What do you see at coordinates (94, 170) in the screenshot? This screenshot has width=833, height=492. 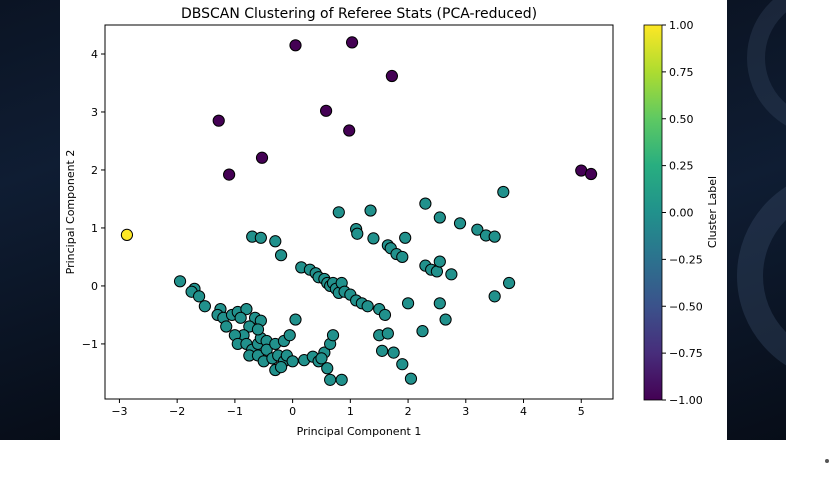 I see `y-tick-label: 2` at bounding box center [94, 170].